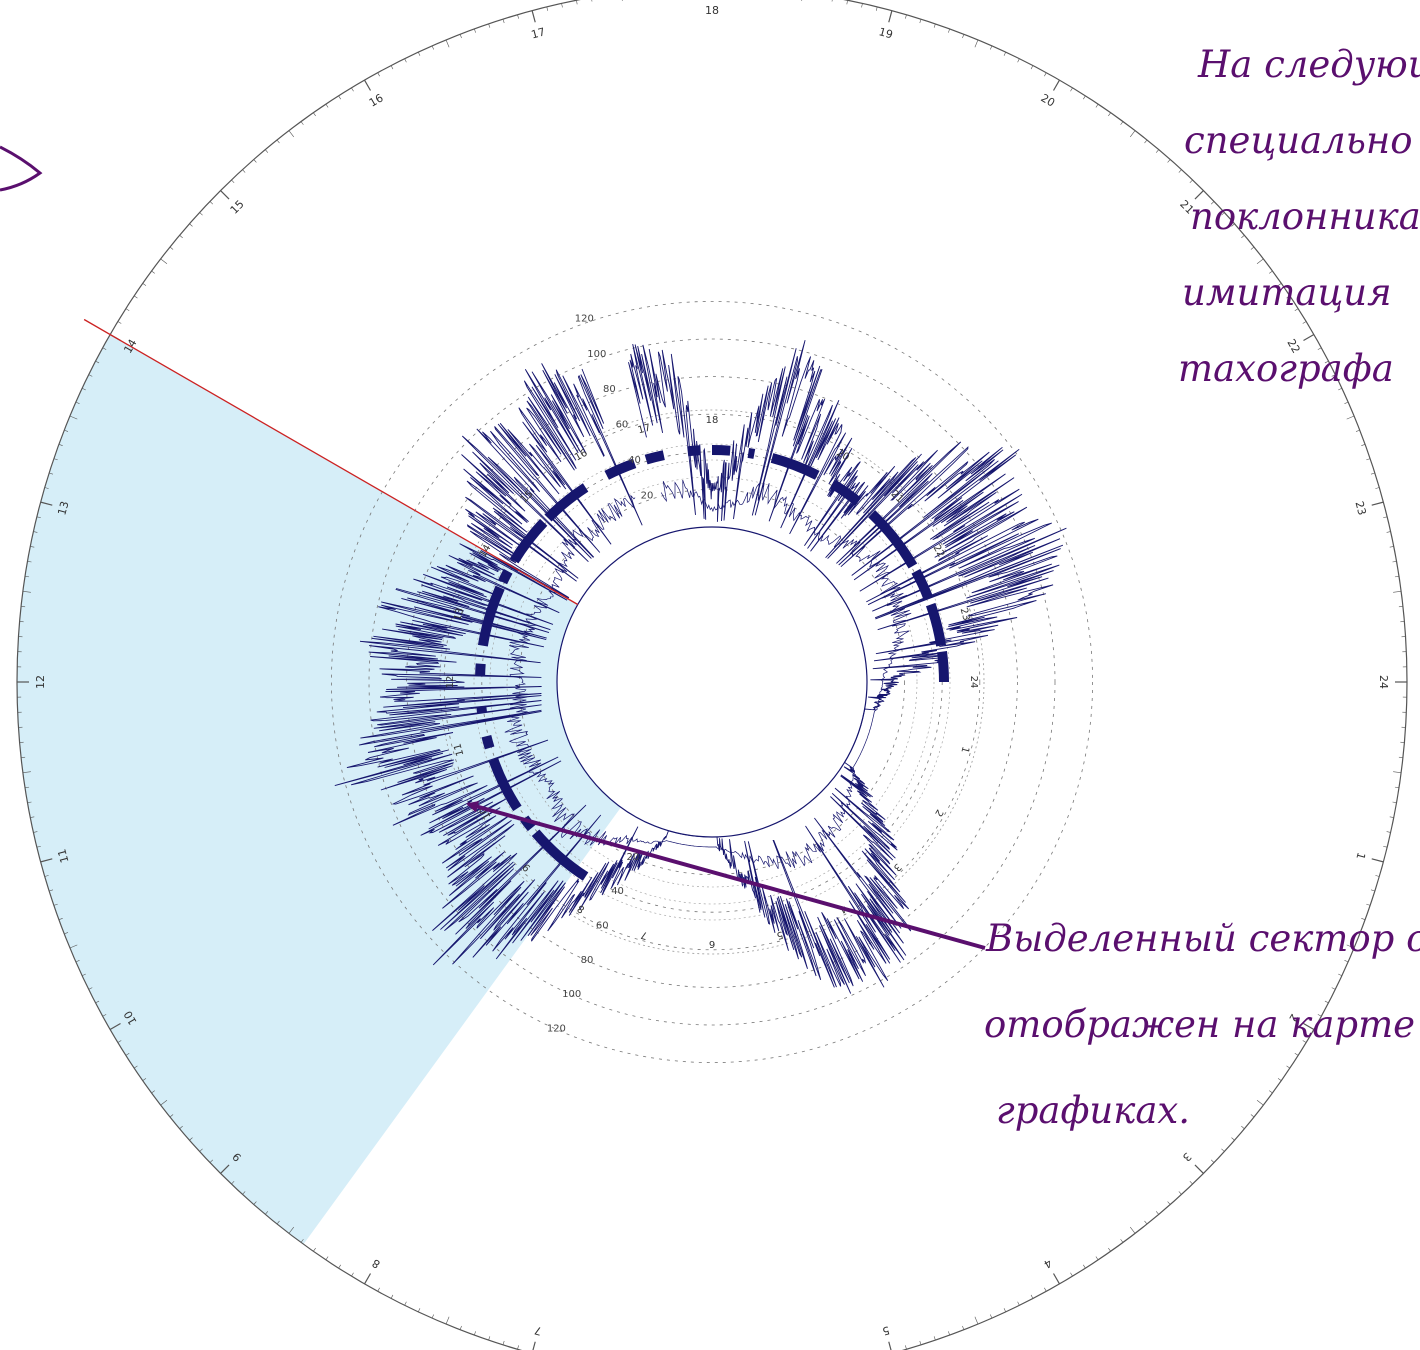  I want to click on radial-tick-label: 40, so click(617, 891).